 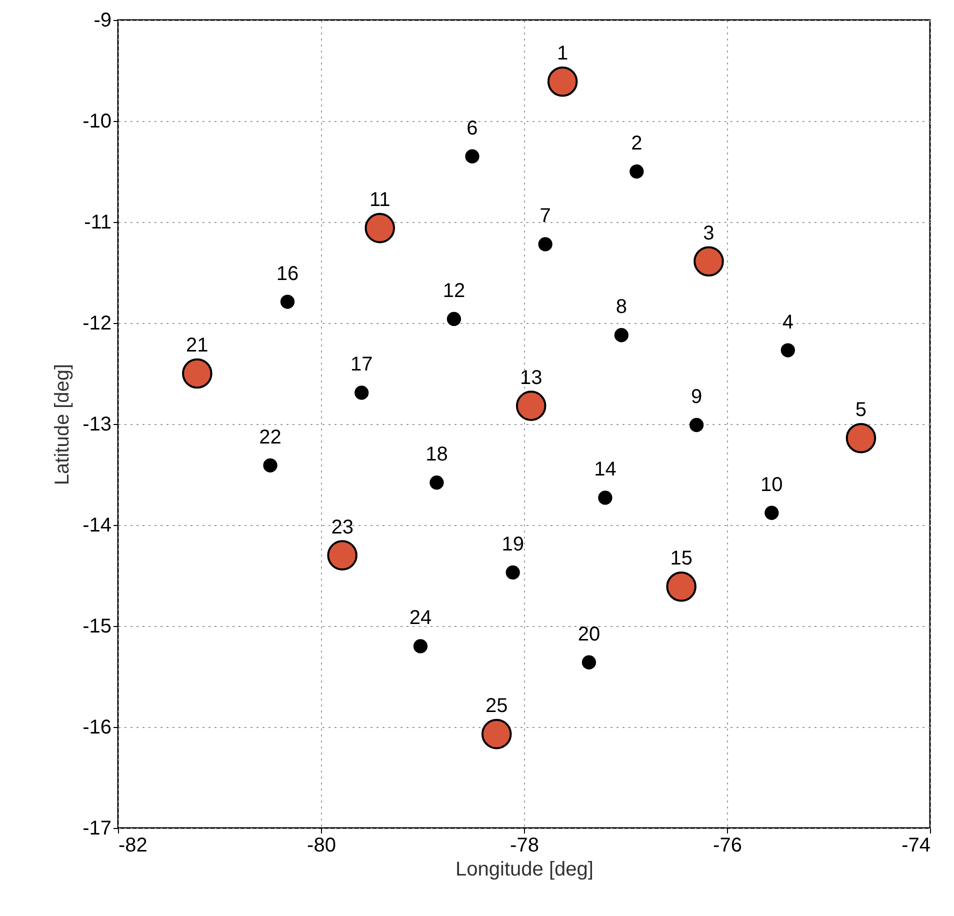 I want to click on annotation: 14, so click(x=605, y=469).